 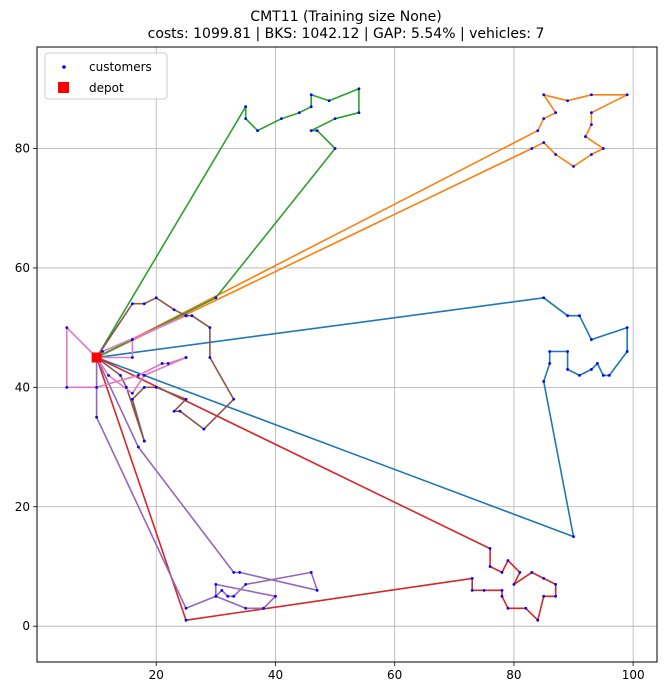 I want to click on chart-title: CMT11 (Training size None), so click(x=345, y=17).